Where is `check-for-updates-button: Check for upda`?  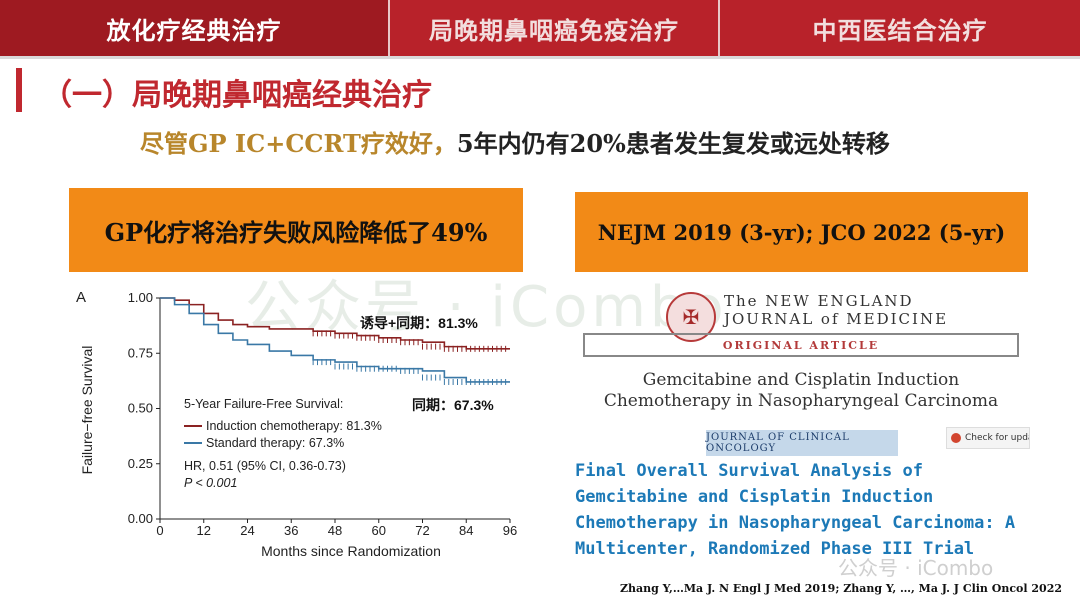 check-for-updates-button: Check for upda is located at coordinates (988, 438).